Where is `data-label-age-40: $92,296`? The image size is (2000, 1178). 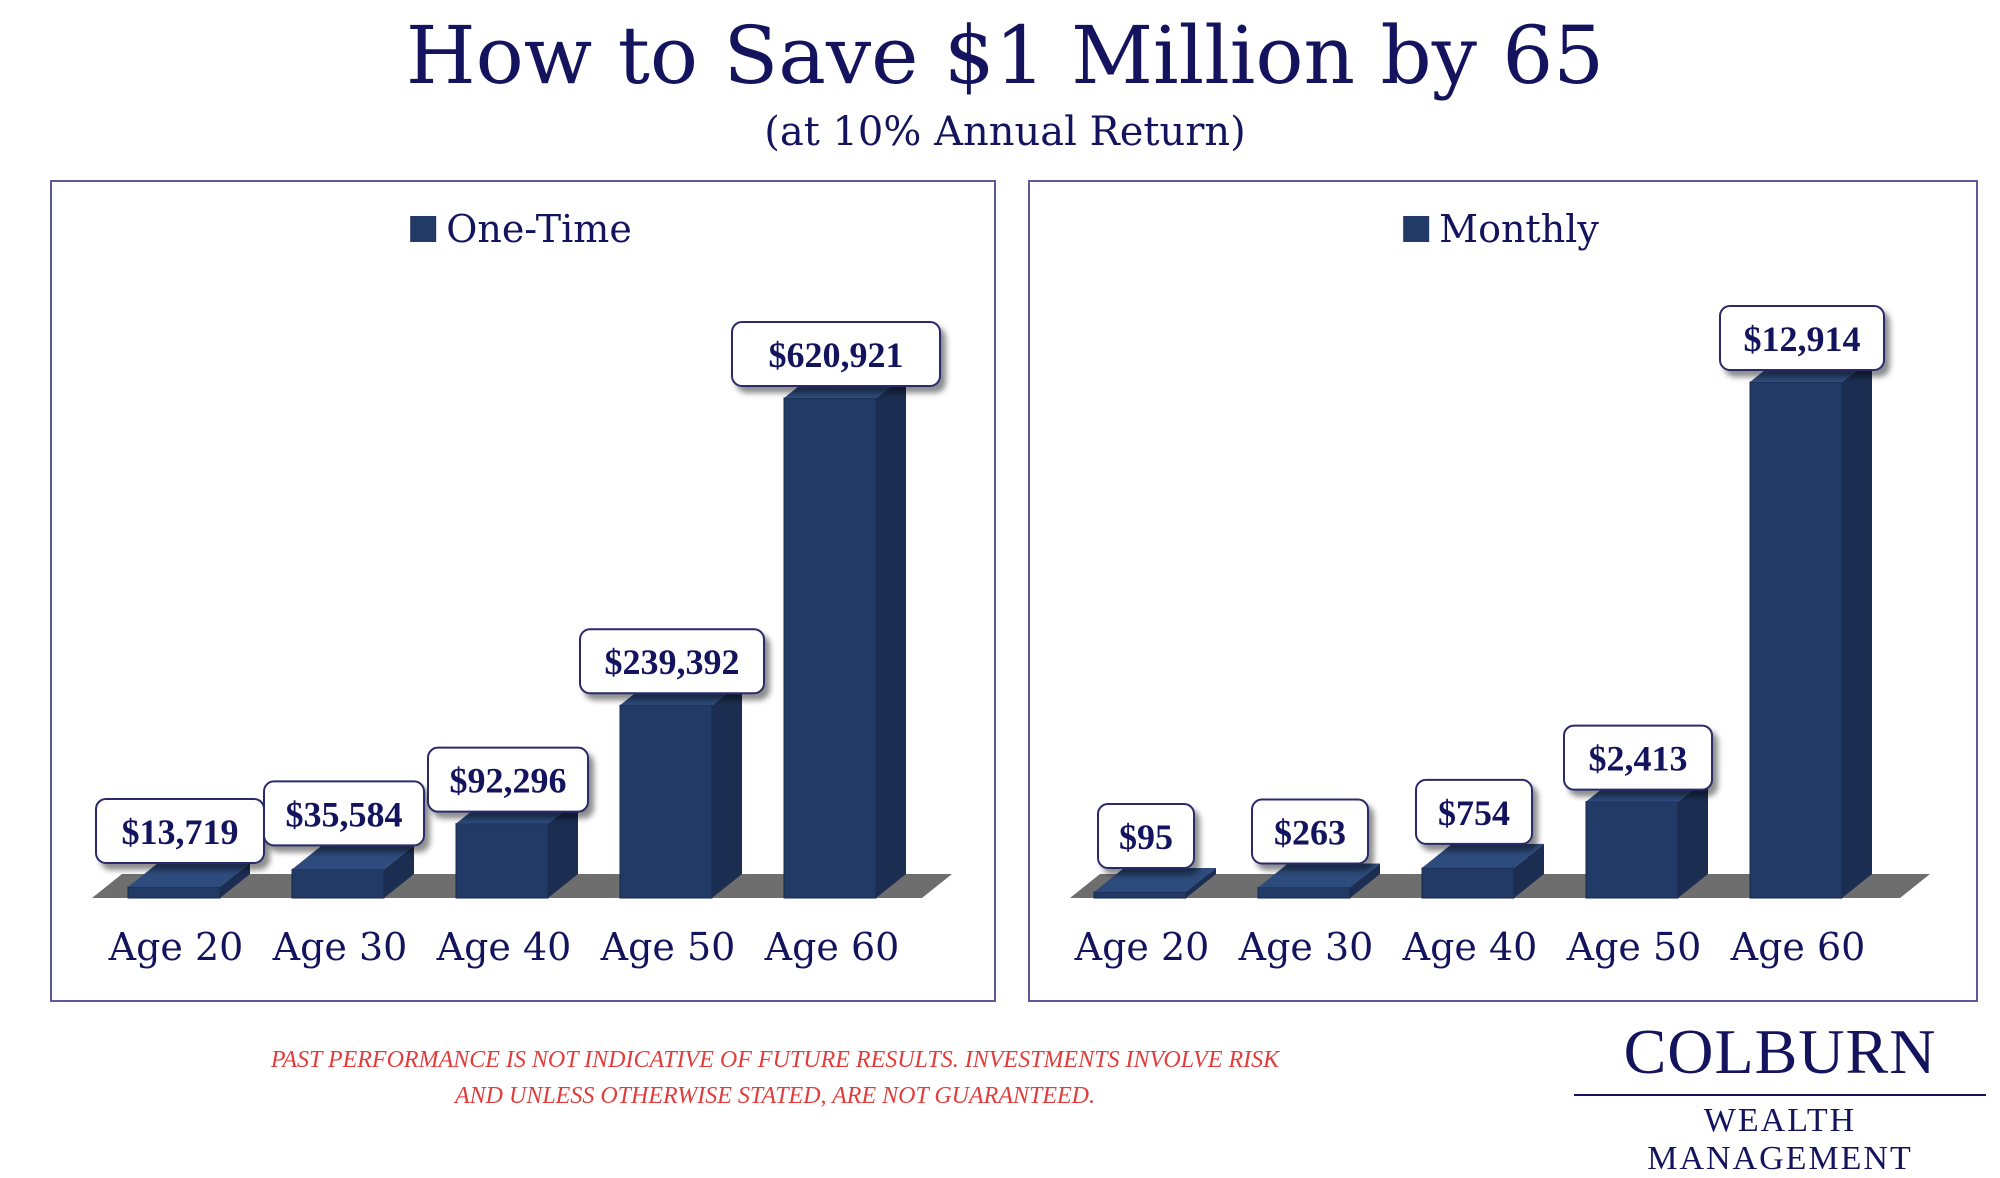 data-label-age-40: $92,296 is located at coordinates (508, 779).